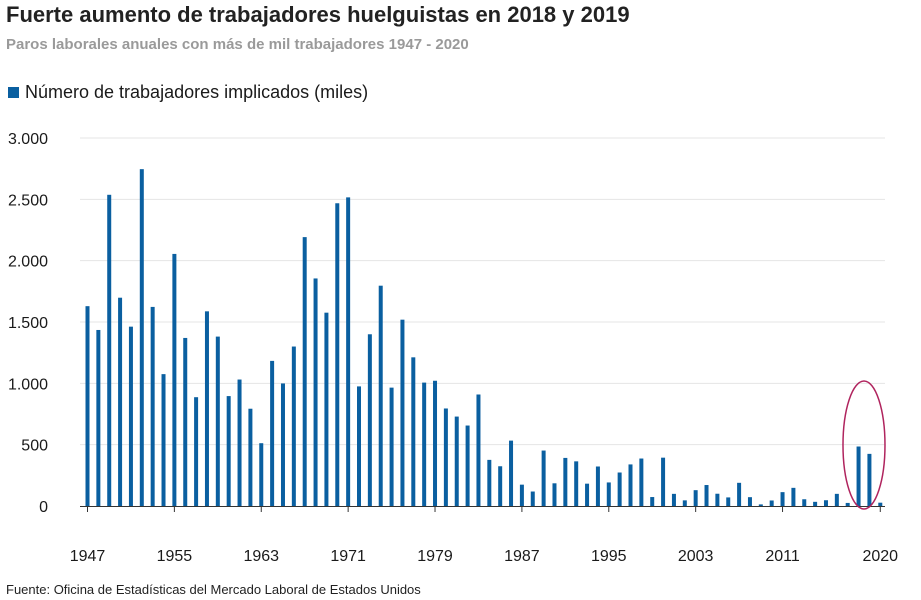 This screenshot has height=600, width=921. What do you see at coordinates (554, 494) in the screenshot?
I see `bar-1990` at bounding box center [554, 494].